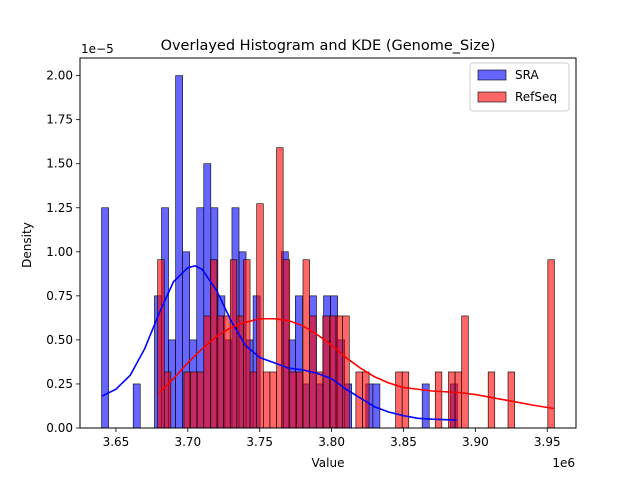 The image size is (640, 484). I want to click on legend-swatch-sra, so click(492, 75).